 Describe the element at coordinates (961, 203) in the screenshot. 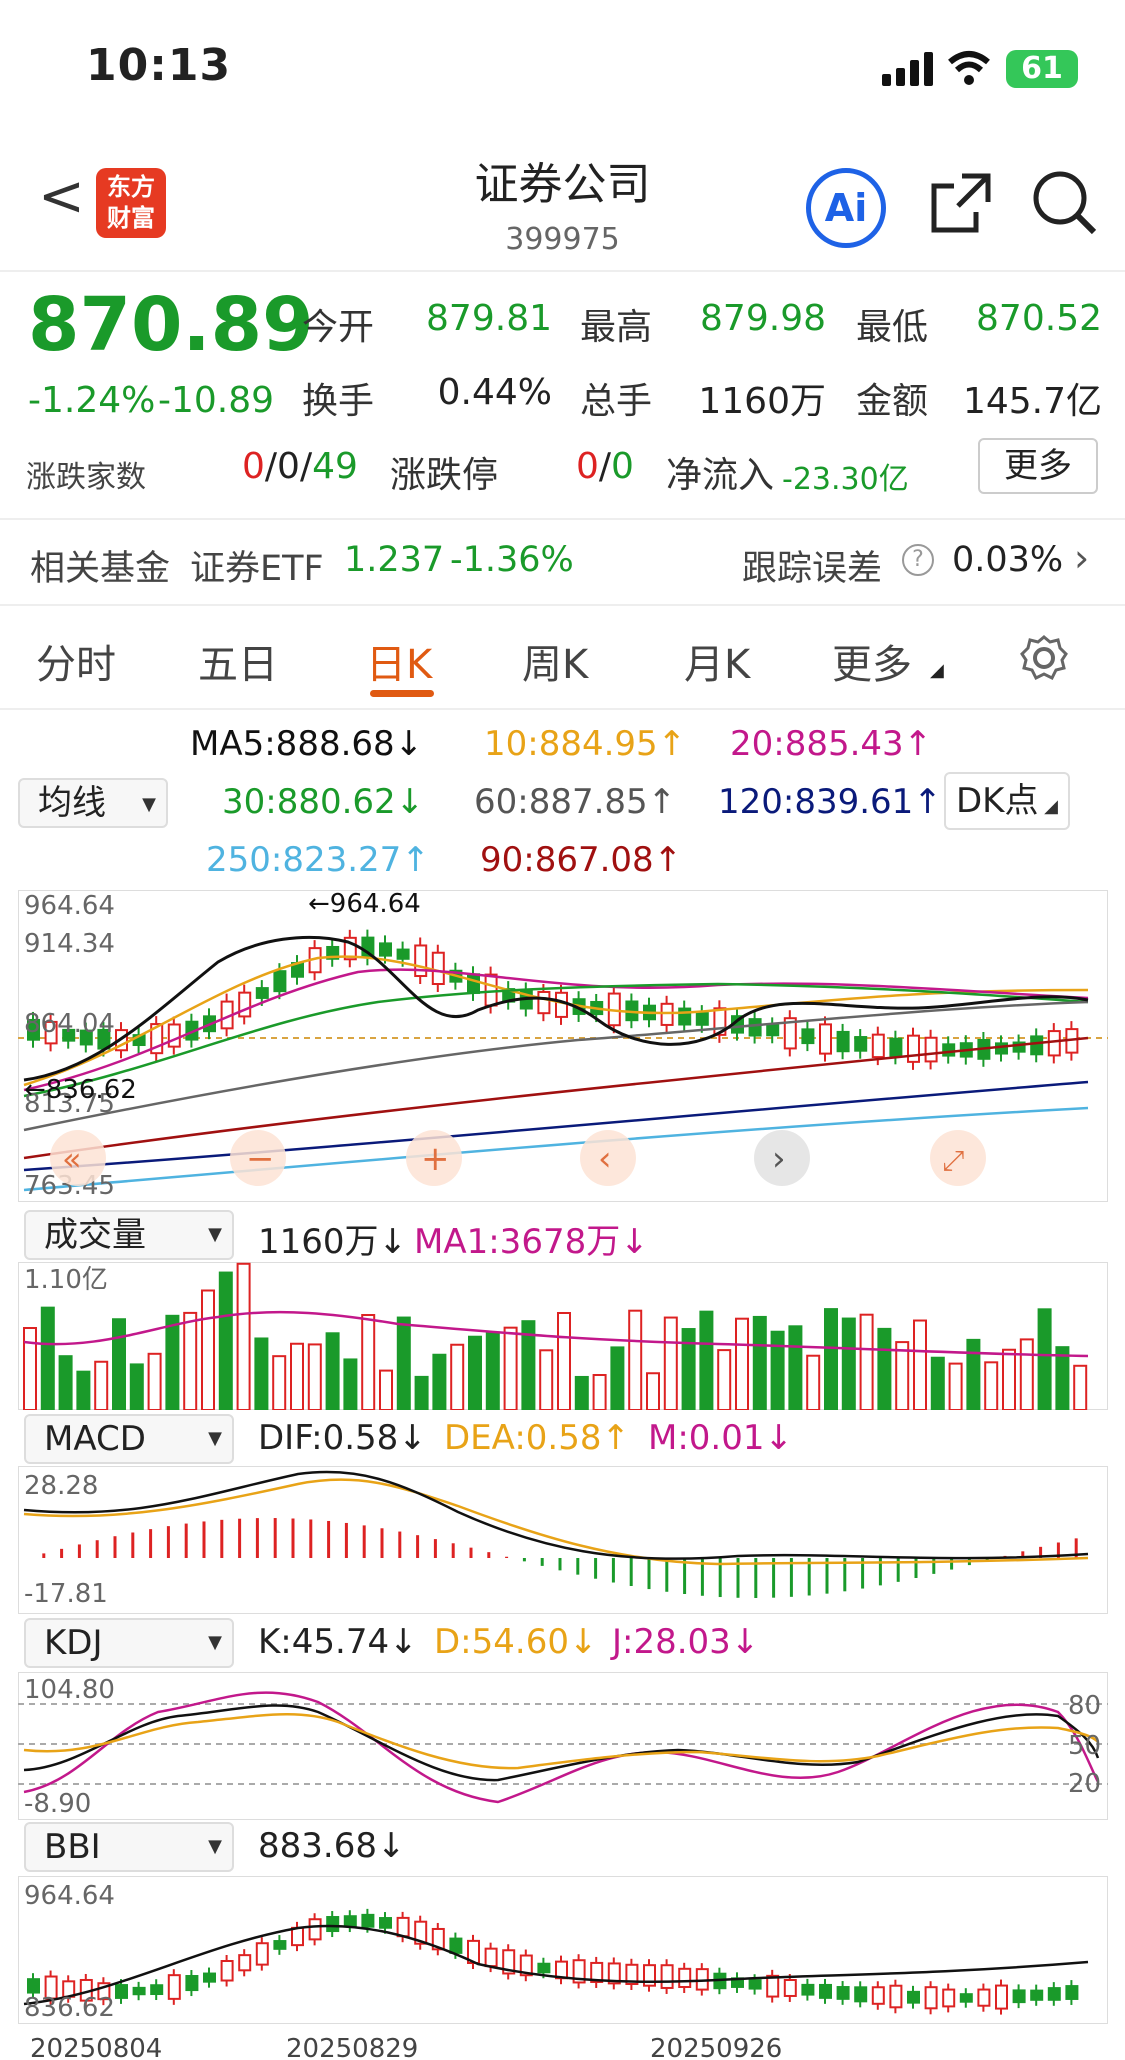

I see `share-icon` at that location.